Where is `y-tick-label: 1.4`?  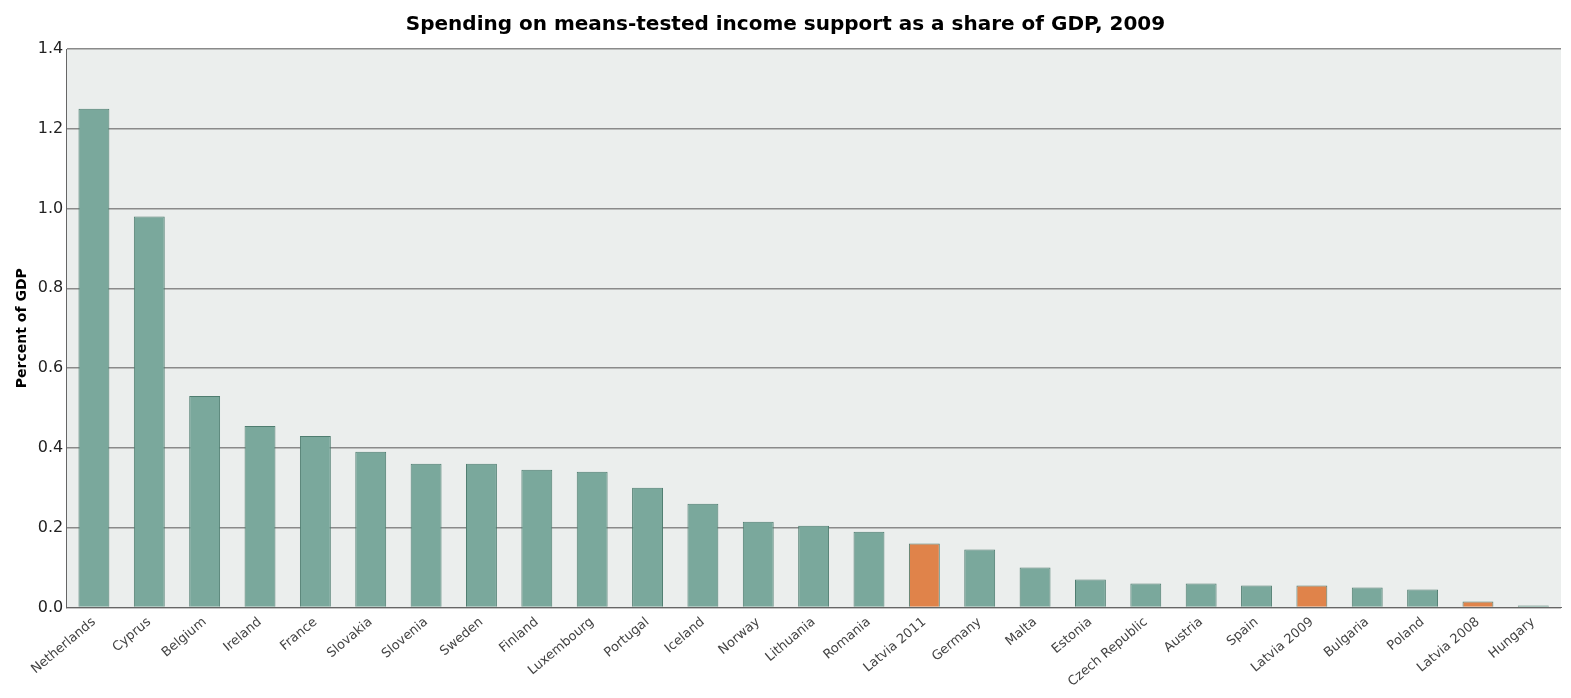
y-tick-label: 1.4 is located at coordinates (50, 48).